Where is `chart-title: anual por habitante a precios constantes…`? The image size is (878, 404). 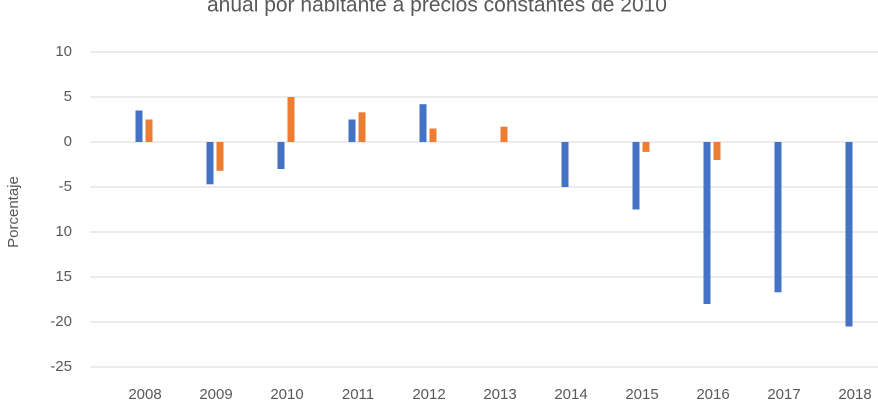
chart-title: anual por habitante a precios constantes… is located at coordinates (437, 8).